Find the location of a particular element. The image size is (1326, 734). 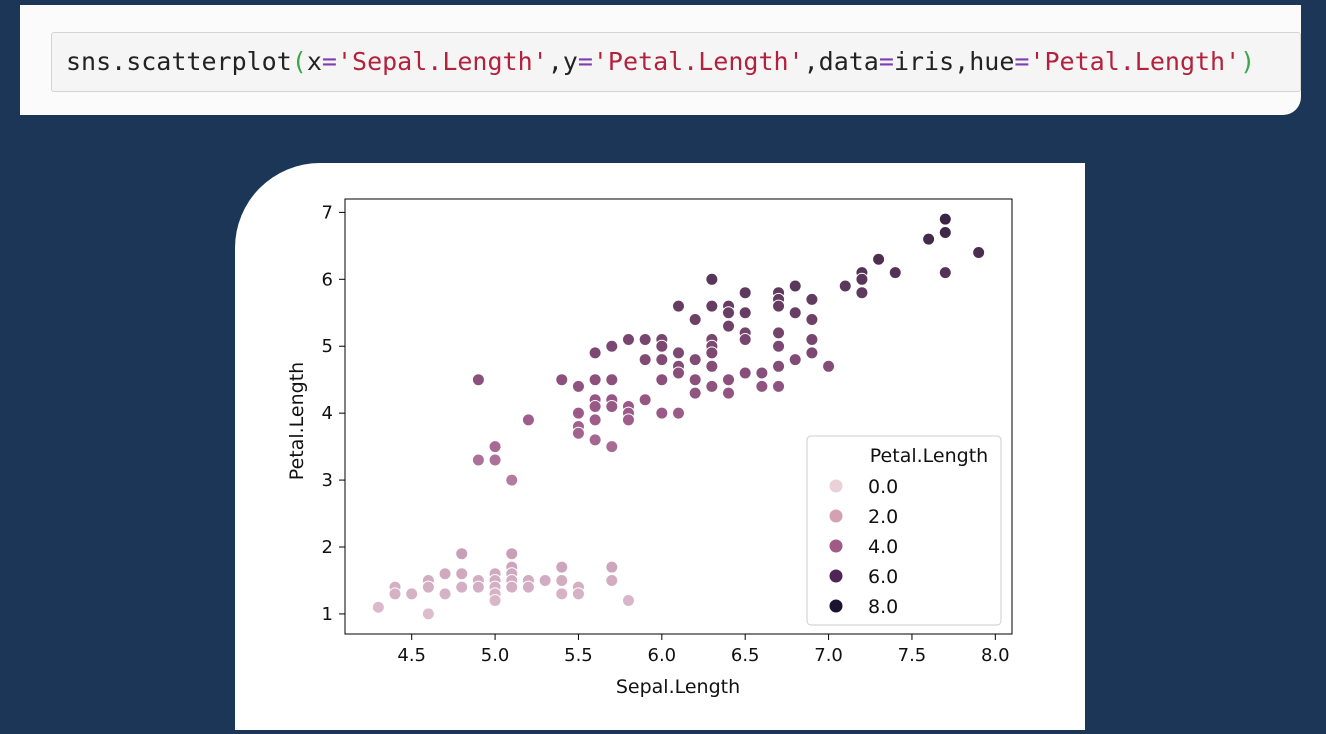

legend-label: 6.0 is located at coordinates (883, 577).